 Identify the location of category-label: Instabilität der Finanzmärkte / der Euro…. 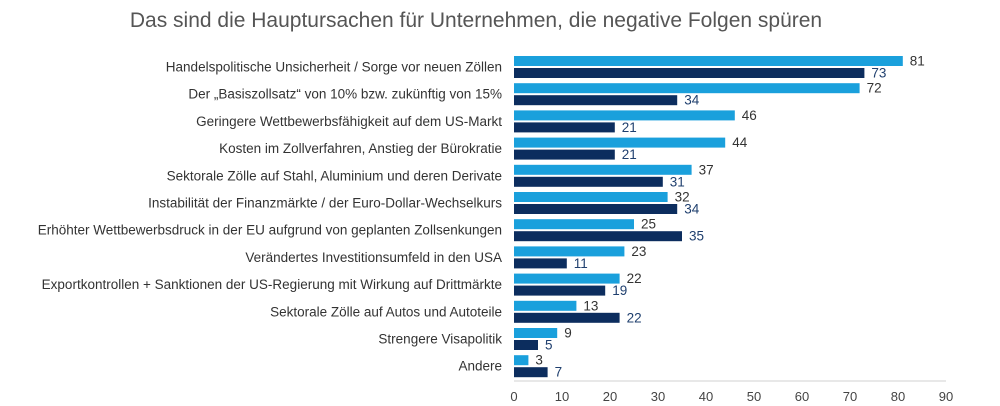
(325, 203).